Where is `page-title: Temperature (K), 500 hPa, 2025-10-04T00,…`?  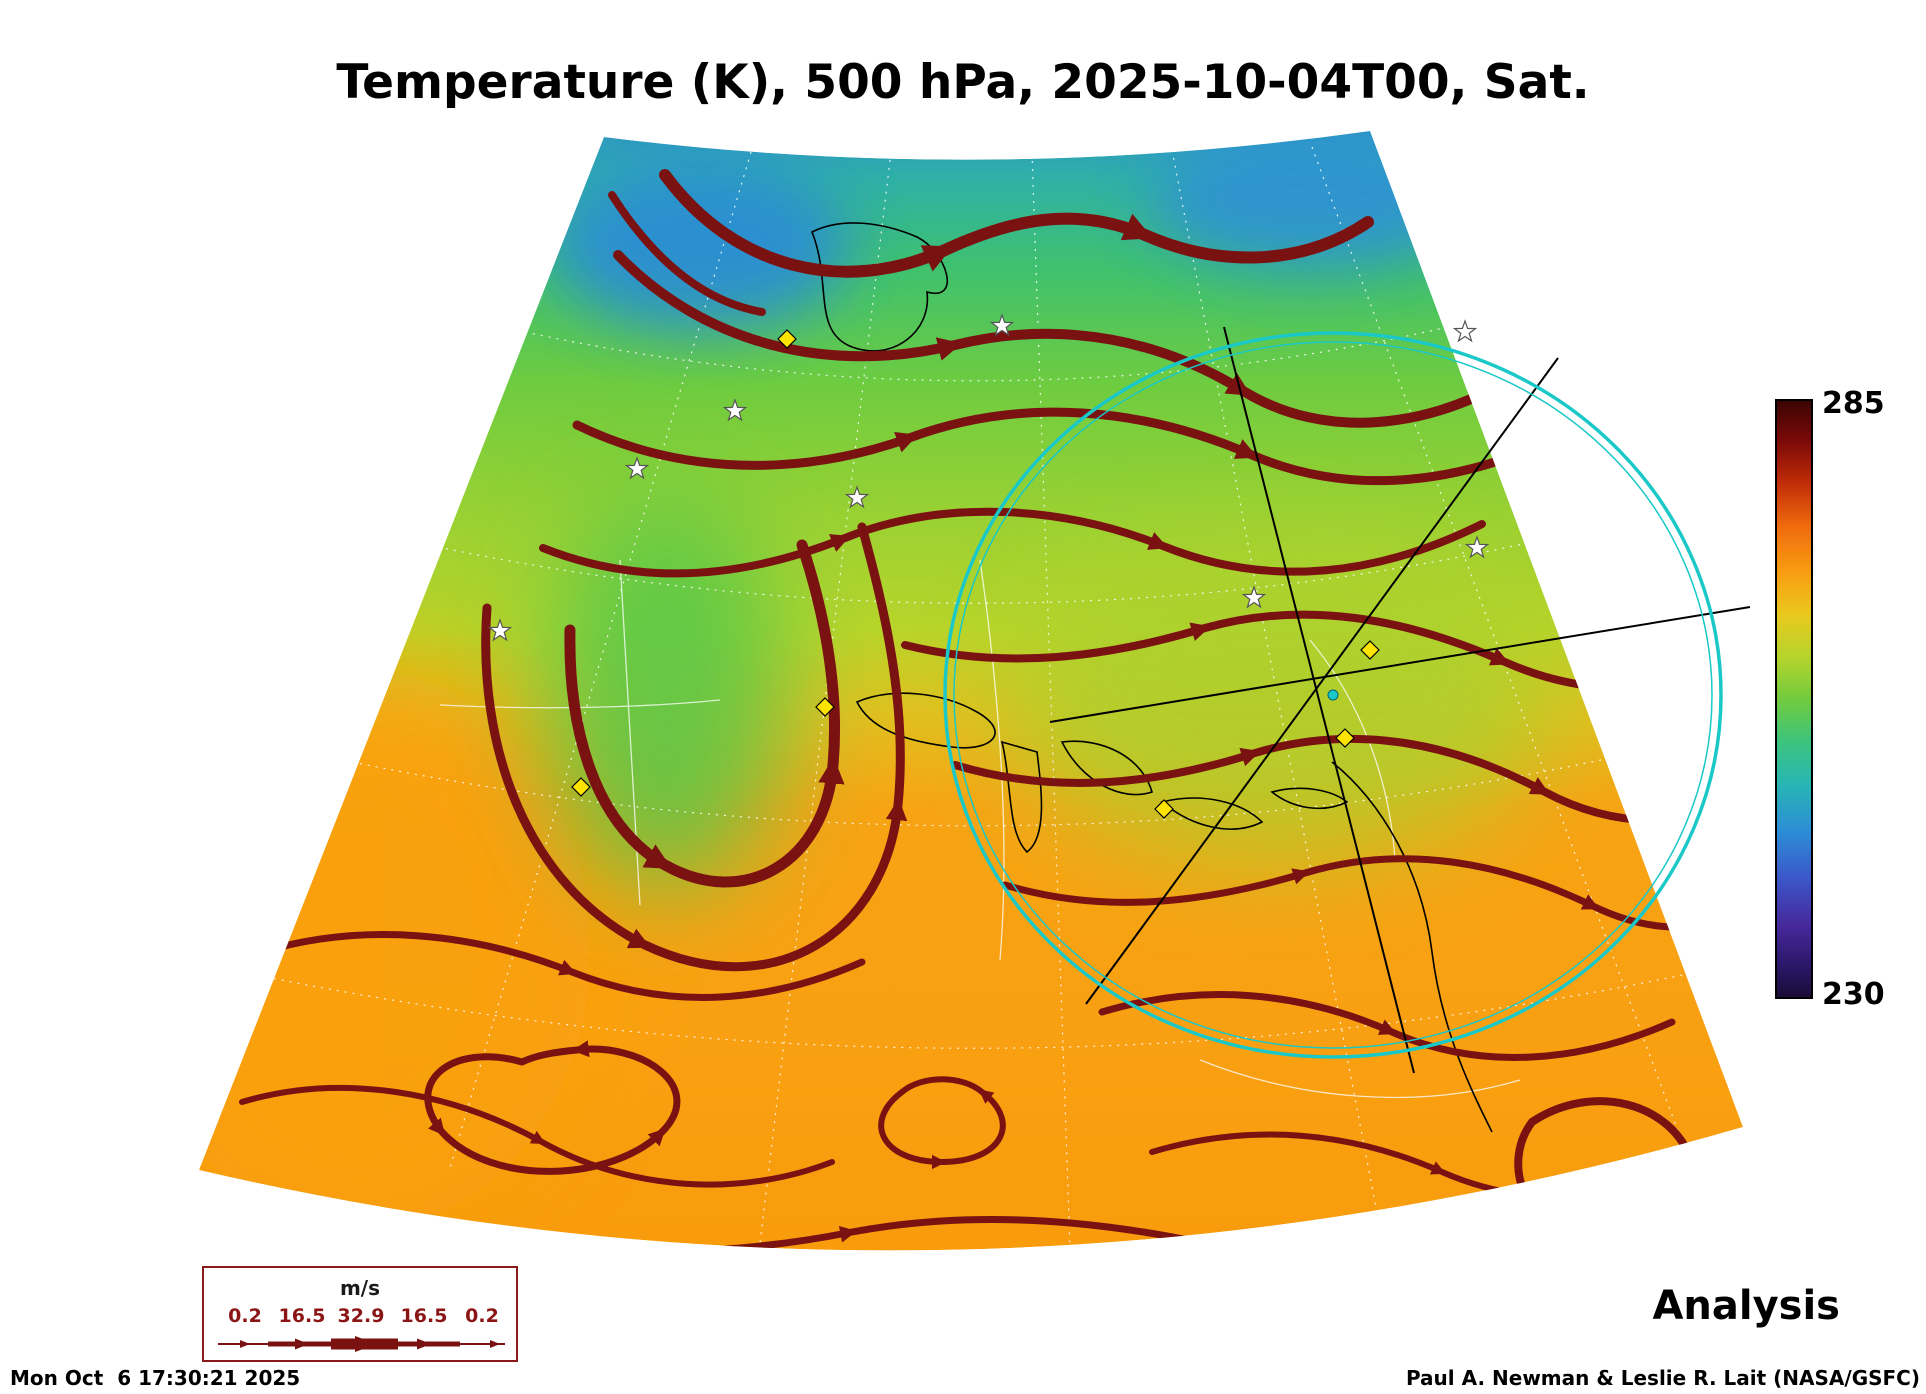 page-title: Temperature (K), 500 hPa, 2025-10-04T00,… is located at coordinates (963, 82).